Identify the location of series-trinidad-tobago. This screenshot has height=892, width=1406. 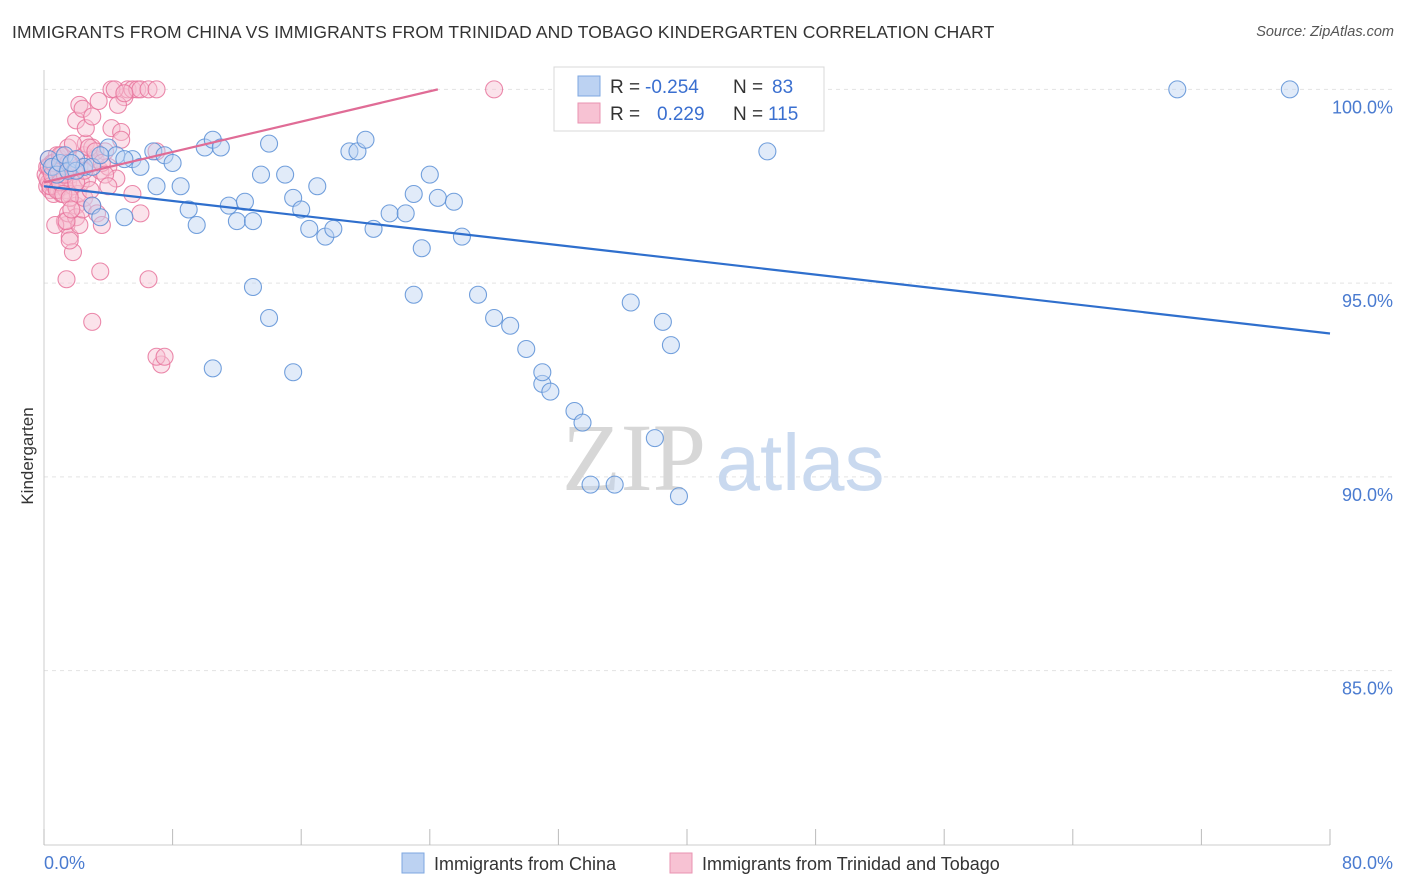
(270, 227).